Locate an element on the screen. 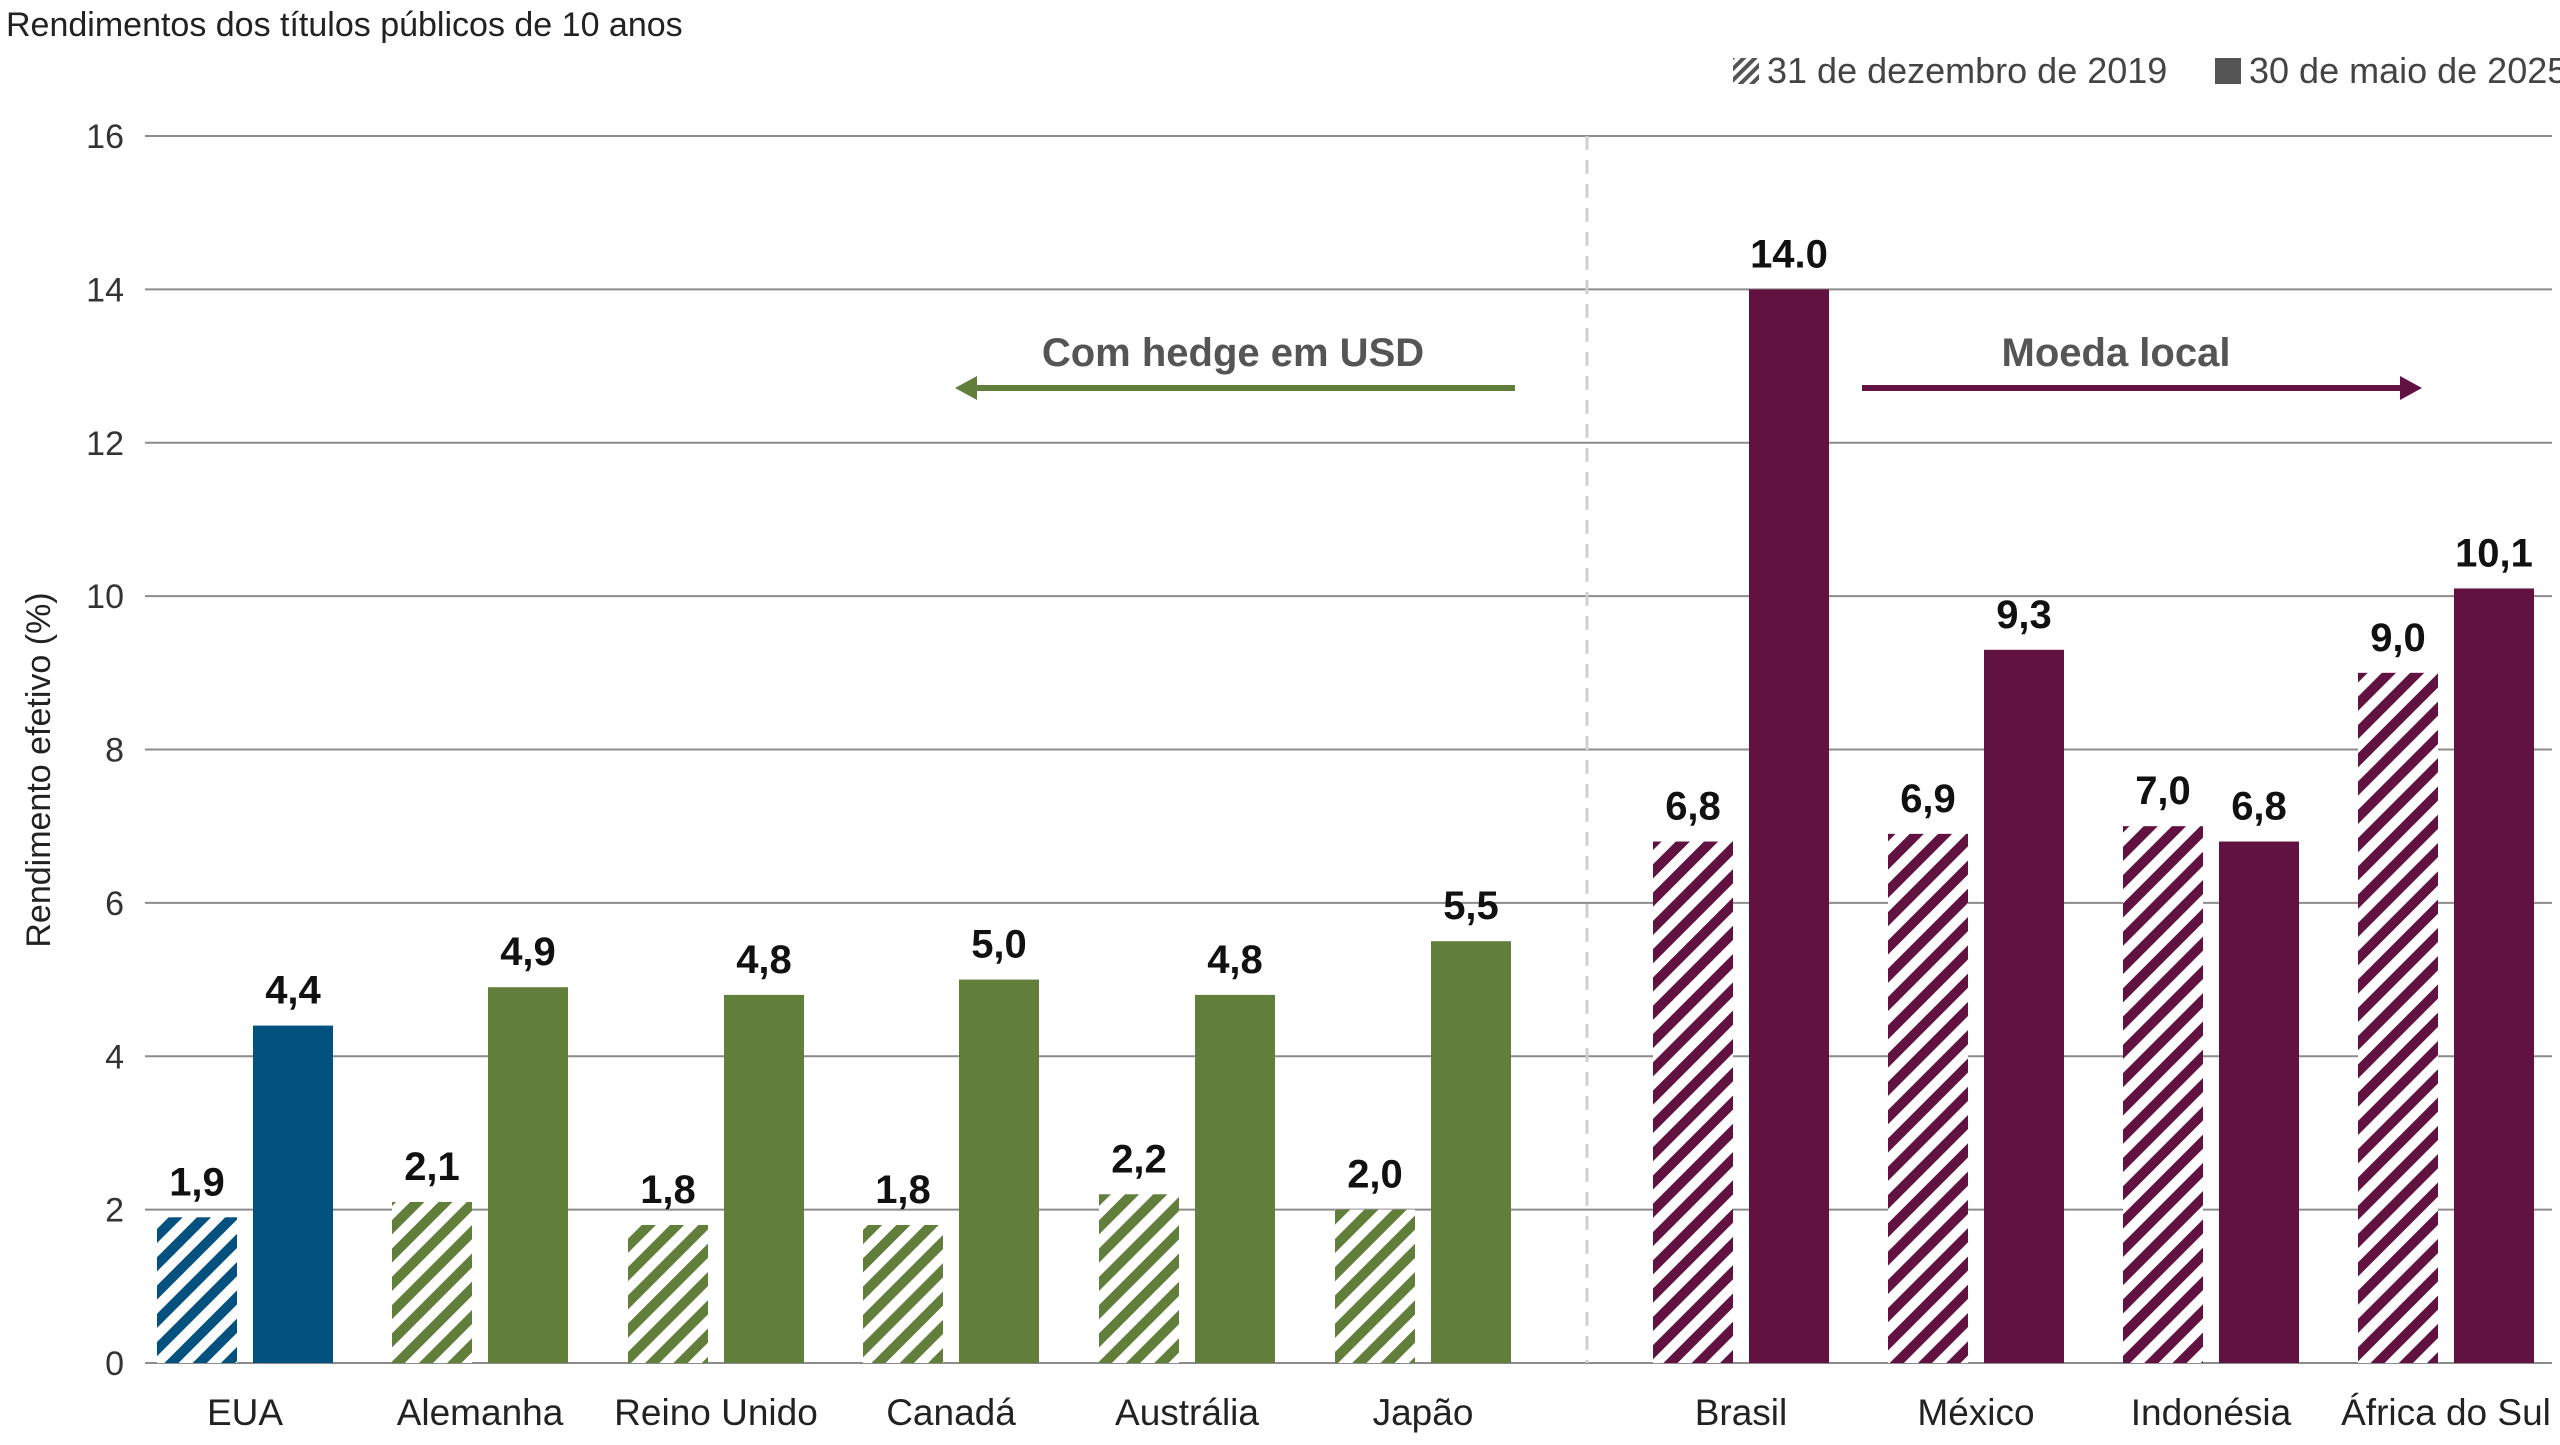 The height and width of the screenshot is (1445, 2560). annotation-local: Moeda local is located at coordinates (2116, 353).